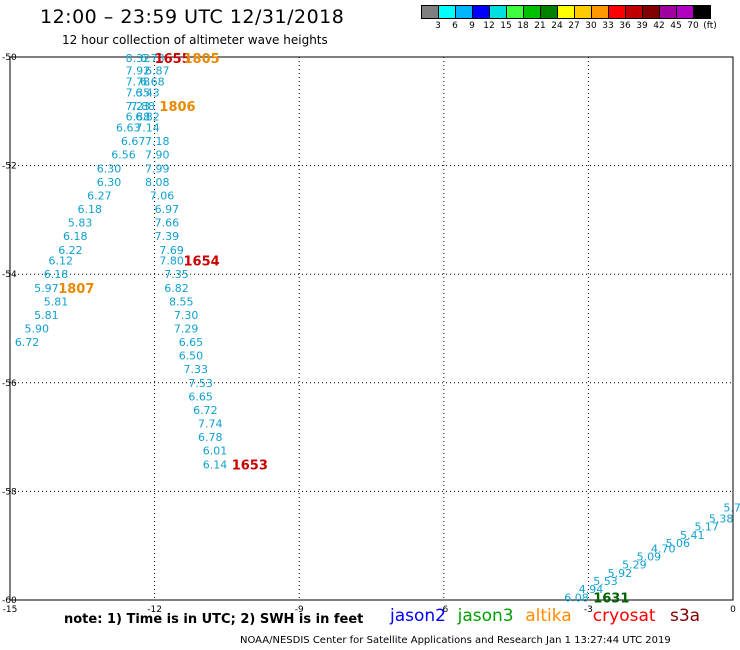  What do you see at coordinates (9, 58) in the screenshot?
I see `y-tick-label: -50` at bounding box center [9, 58].